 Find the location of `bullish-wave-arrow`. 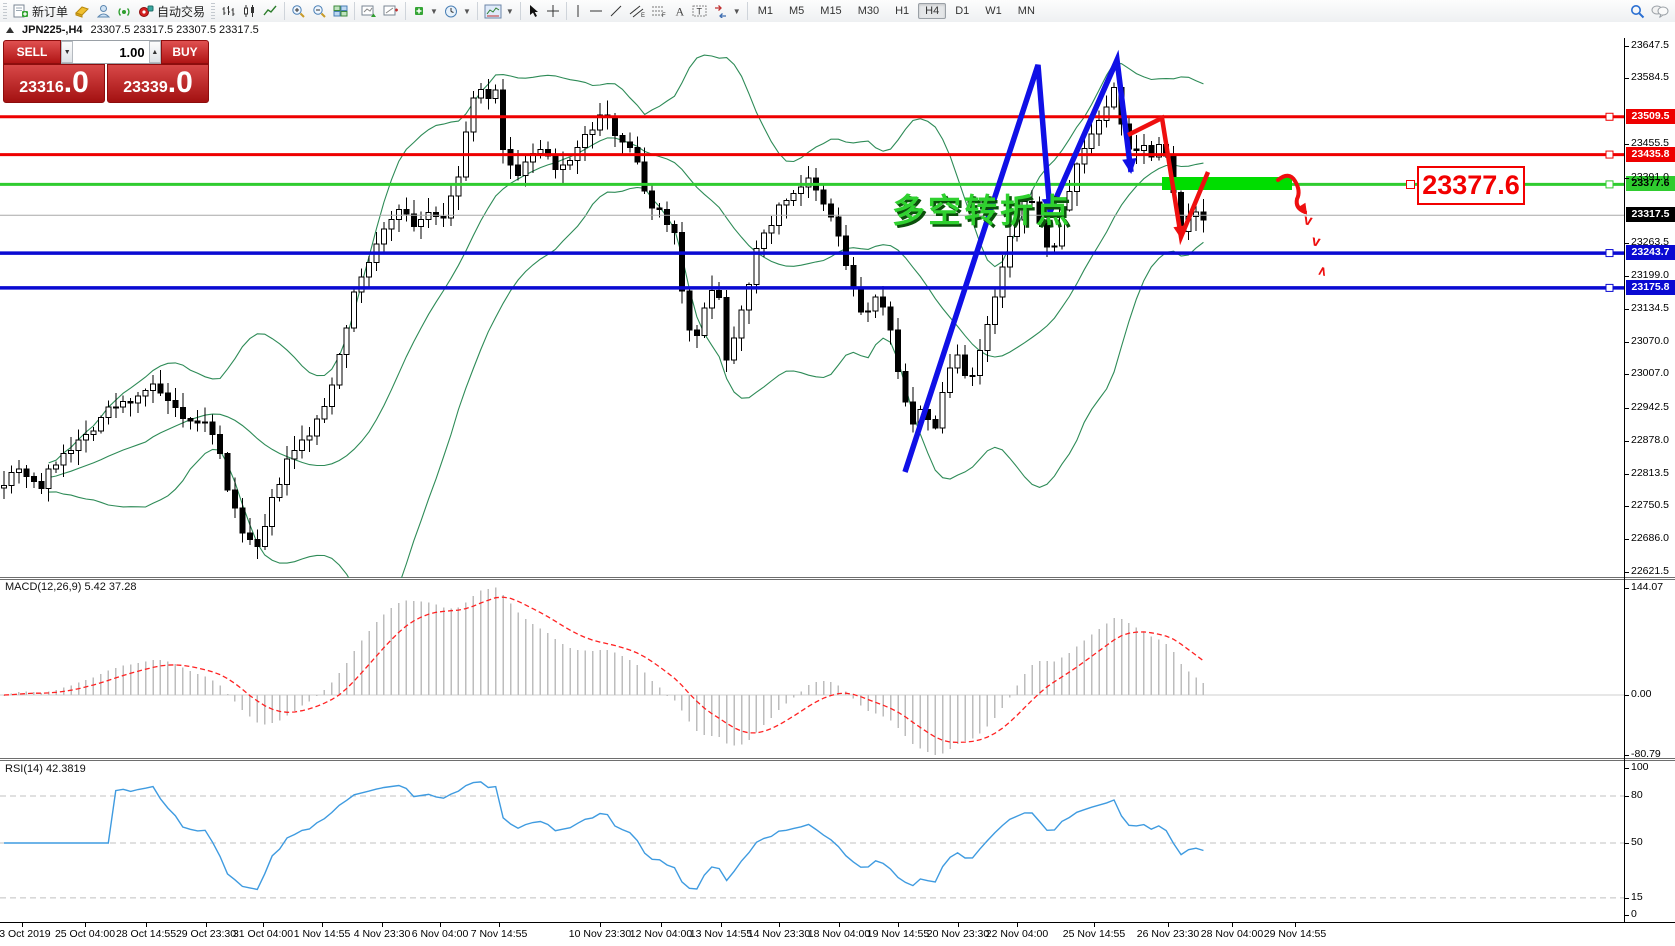

bullish-wave-arrow is located at coordinates (1019, 261).